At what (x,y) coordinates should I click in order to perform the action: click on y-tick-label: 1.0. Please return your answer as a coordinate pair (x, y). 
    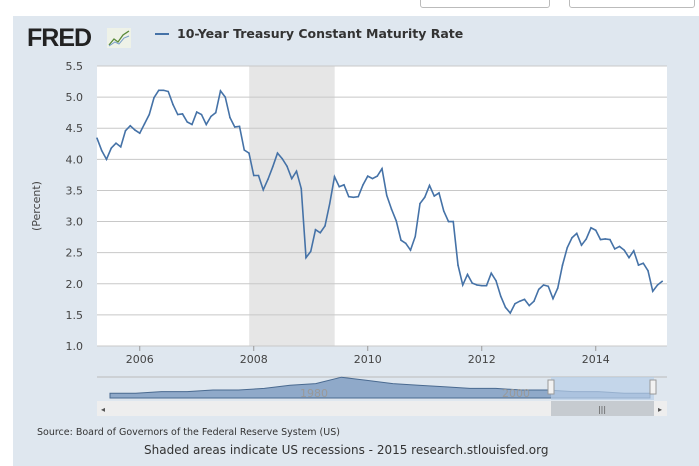
    Looking at the image, I should click on (75, 346).